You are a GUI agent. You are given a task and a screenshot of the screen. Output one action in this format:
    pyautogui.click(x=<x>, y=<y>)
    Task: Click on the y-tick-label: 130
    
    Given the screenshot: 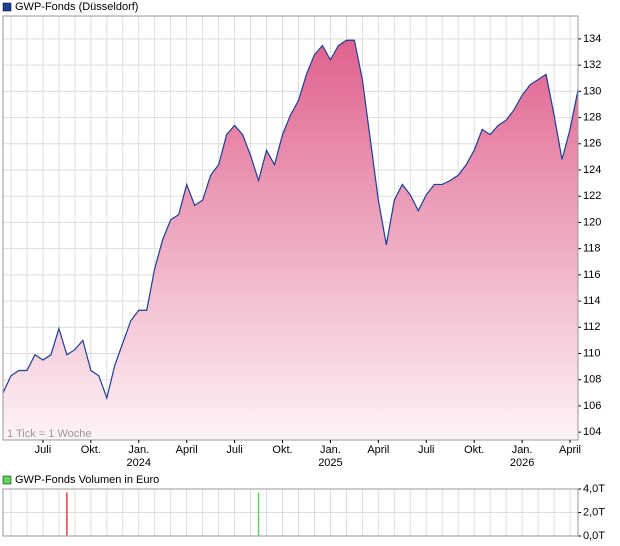 What is the action you would take?
    pyautogui.click(x=592, y=91)
    